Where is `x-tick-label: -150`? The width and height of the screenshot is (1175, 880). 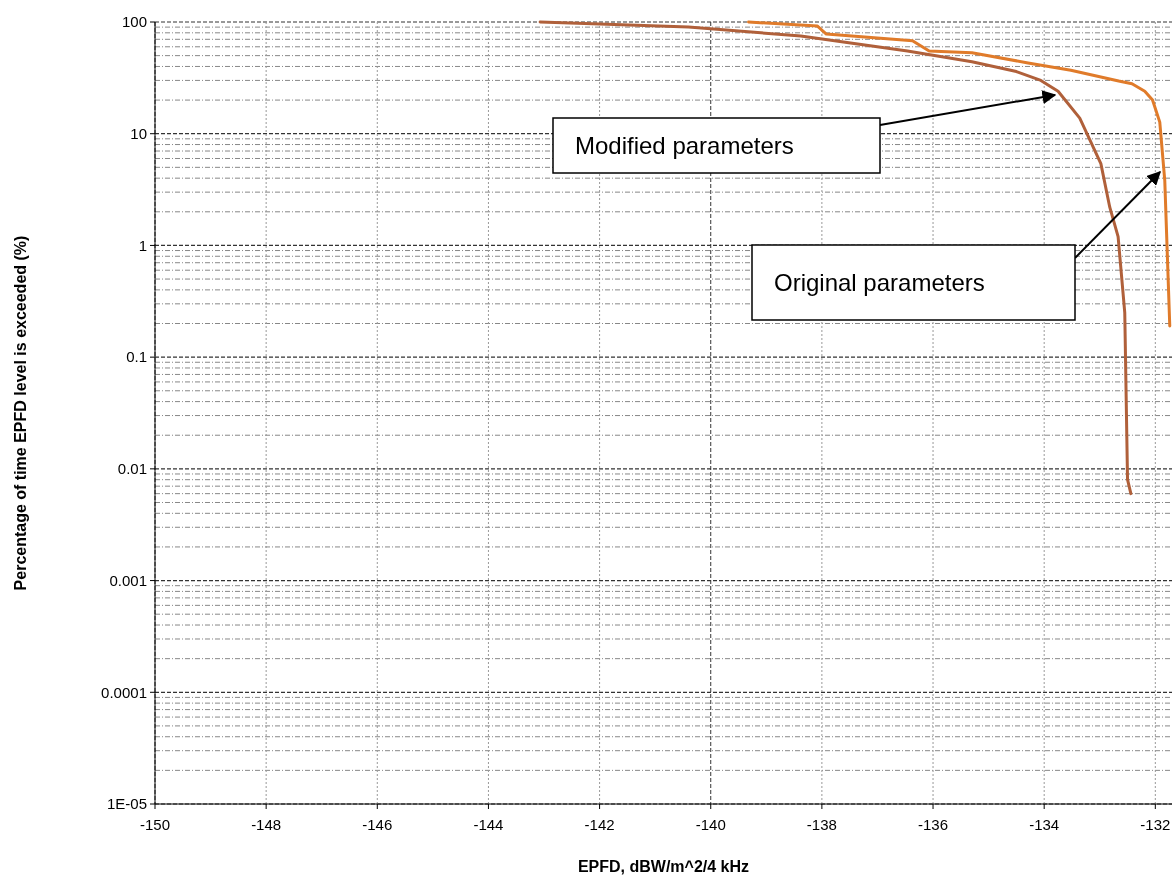 x-tick-label: -150 is located at coordinates (155, 824).